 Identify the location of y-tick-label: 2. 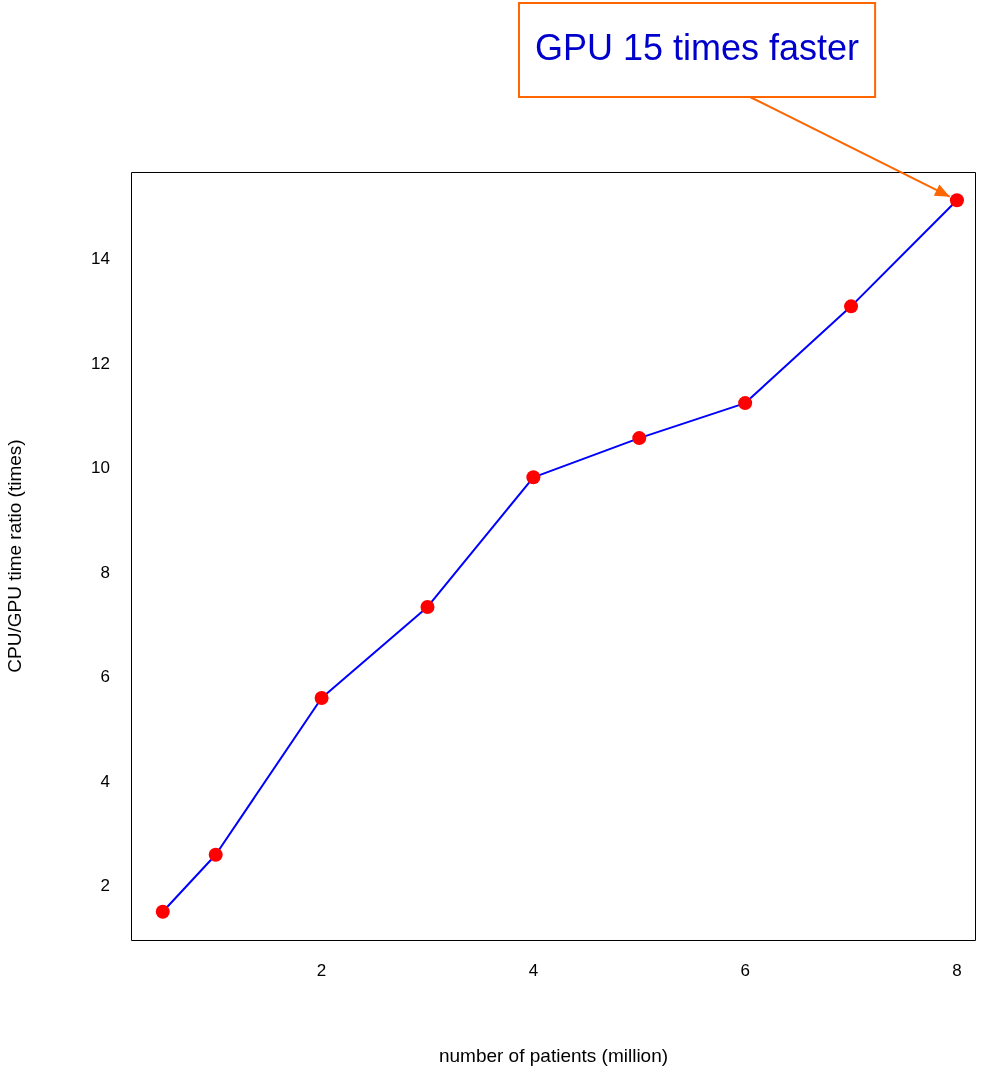
(105, 886).